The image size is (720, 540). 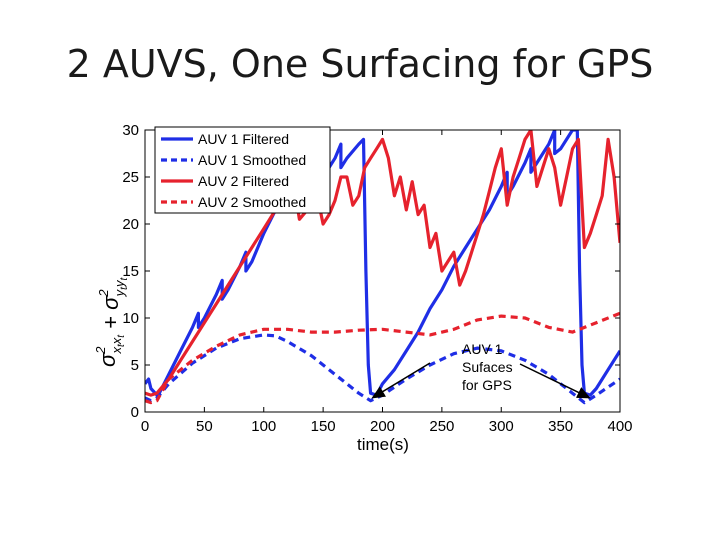 What do you see at coordinates (243, 139) in the screenshot?
I see `legend-label: AUV 1 Filtered` at bounding box center [243, 139].